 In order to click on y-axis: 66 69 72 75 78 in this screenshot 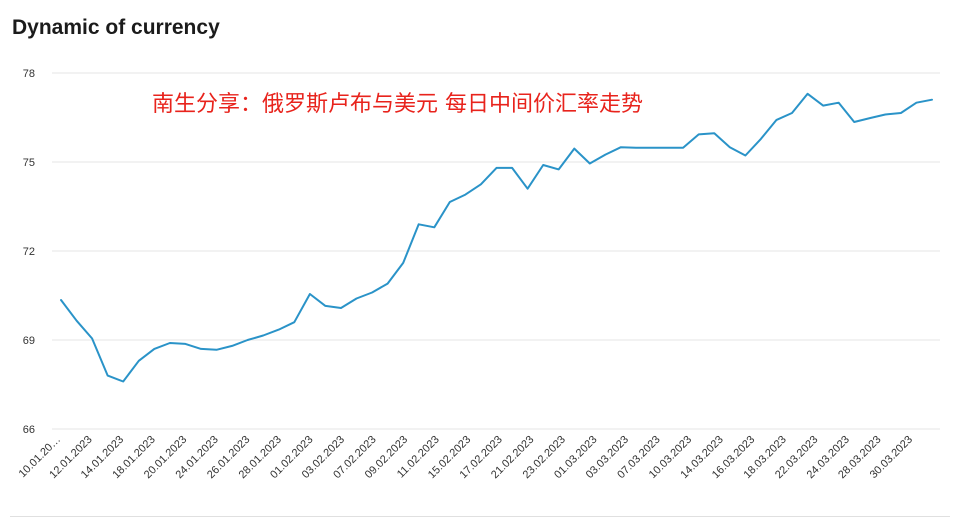, I will do `click(29, 252)`.